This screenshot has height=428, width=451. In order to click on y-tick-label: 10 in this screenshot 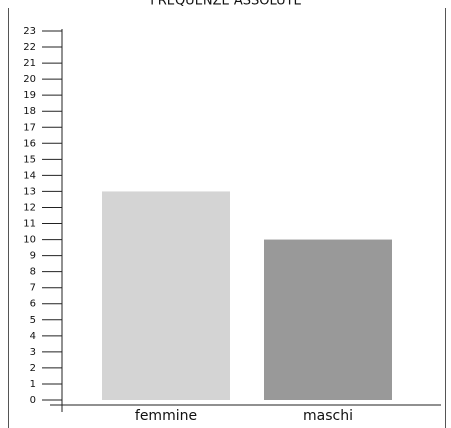, I will do `click(29, 240)`.